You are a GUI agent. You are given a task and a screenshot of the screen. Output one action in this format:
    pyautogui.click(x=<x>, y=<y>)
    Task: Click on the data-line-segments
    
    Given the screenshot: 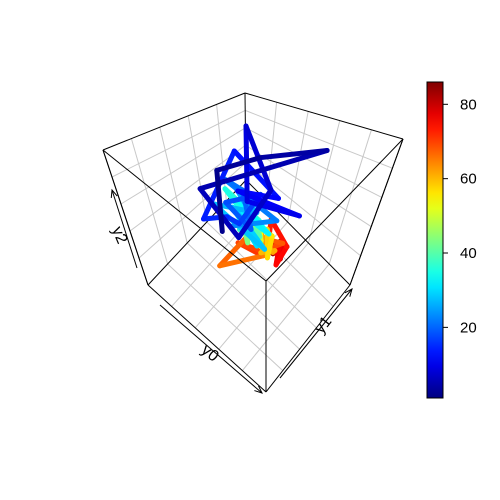 What is the action you would take?
    pyautogui.click(x=263, y=196)
    